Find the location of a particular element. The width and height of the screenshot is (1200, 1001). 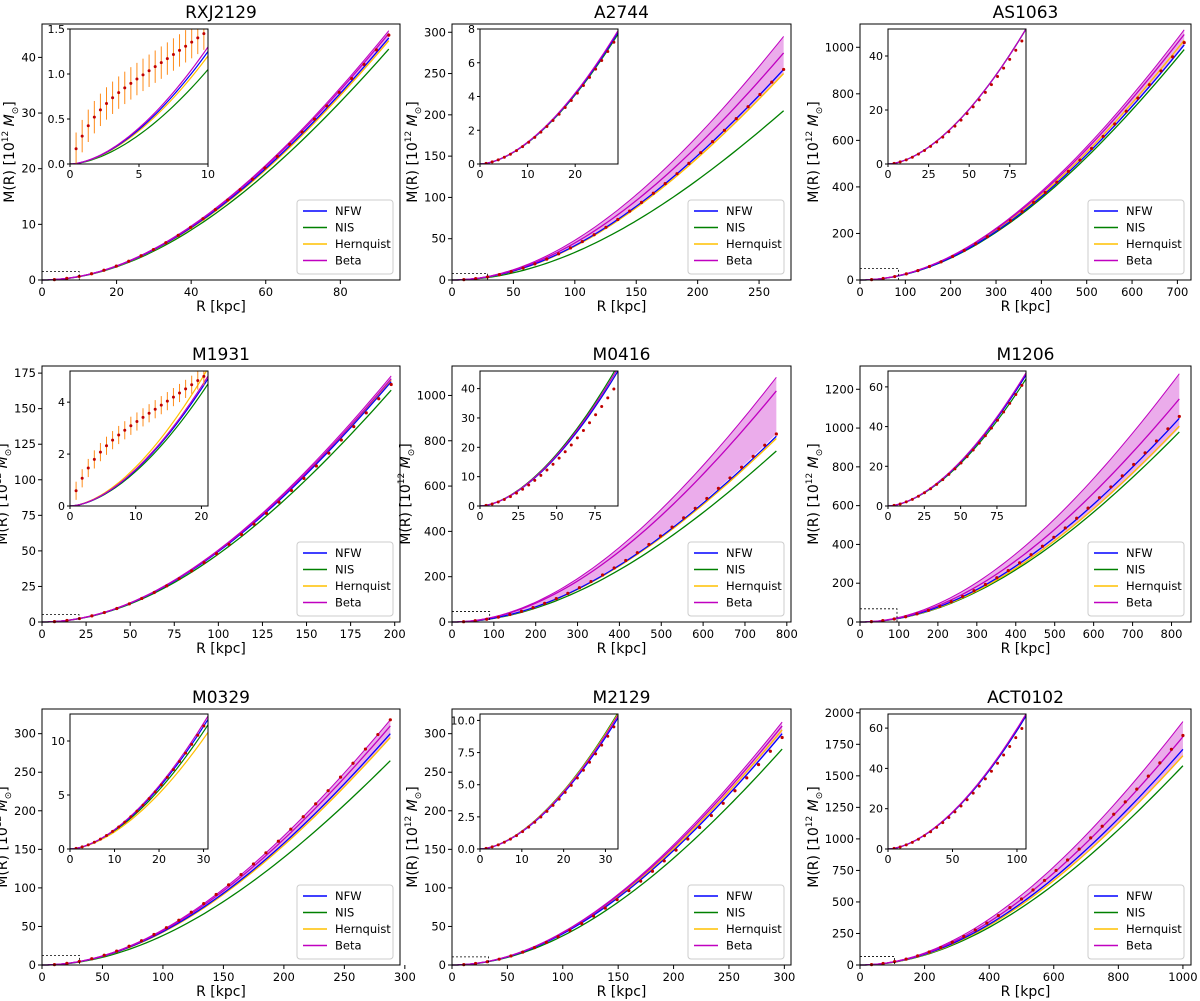

inset-y-tick-label: 0 is located at coordinates (471, 164).